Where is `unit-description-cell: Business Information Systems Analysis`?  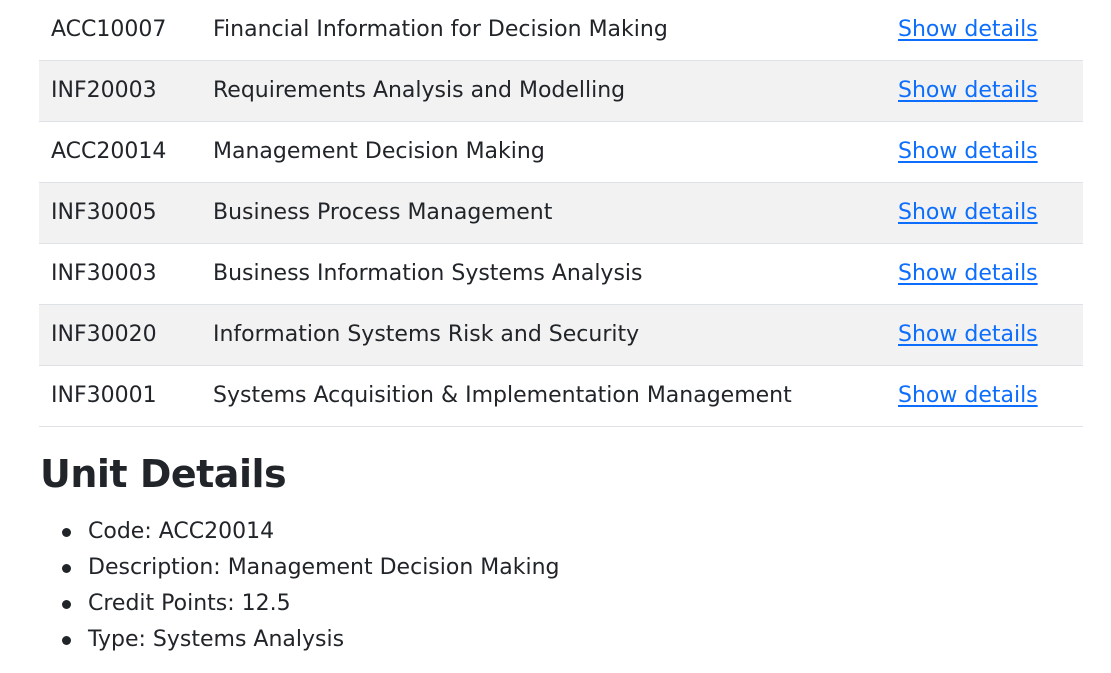 unit-description-cell: Business Information Systems Analysis is located at coordinates (428, 273).